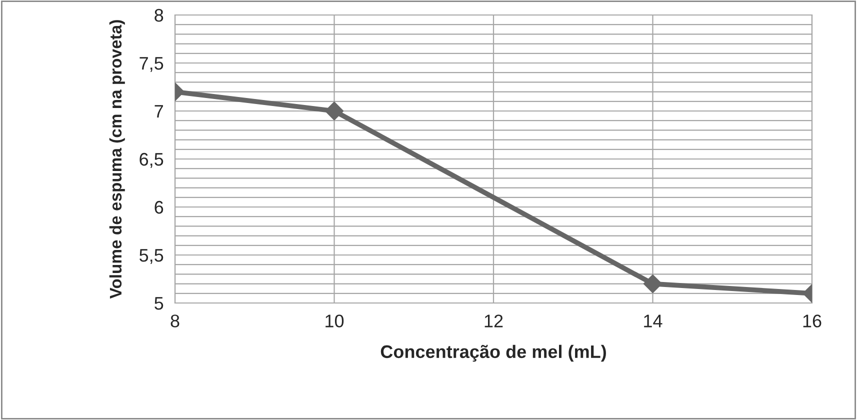 This screenshot has width=857, height=420. What do you see at coordinates (335, 321) in the screenshot?
I see `x-tick-label: 10` at bounding box center [335, 321].